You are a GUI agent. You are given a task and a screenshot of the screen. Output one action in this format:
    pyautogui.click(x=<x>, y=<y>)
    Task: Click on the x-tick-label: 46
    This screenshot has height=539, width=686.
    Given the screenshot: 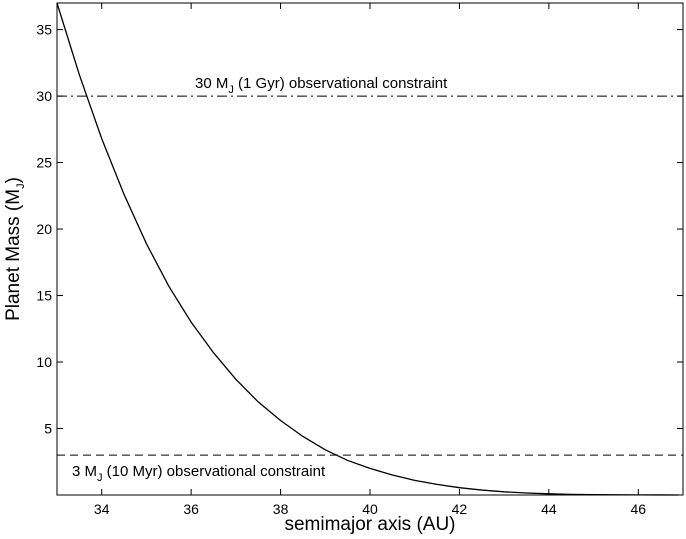 What is the action you would take?
    pyautogui.click(x=638, y=509)
    